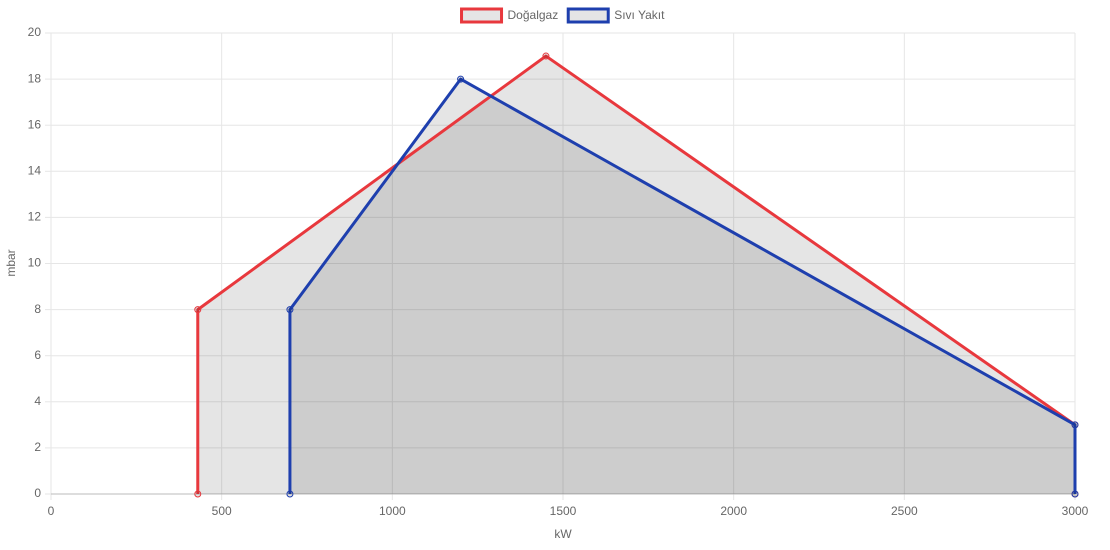  I want to click on y-tick-label: 4, so click(37, 401).